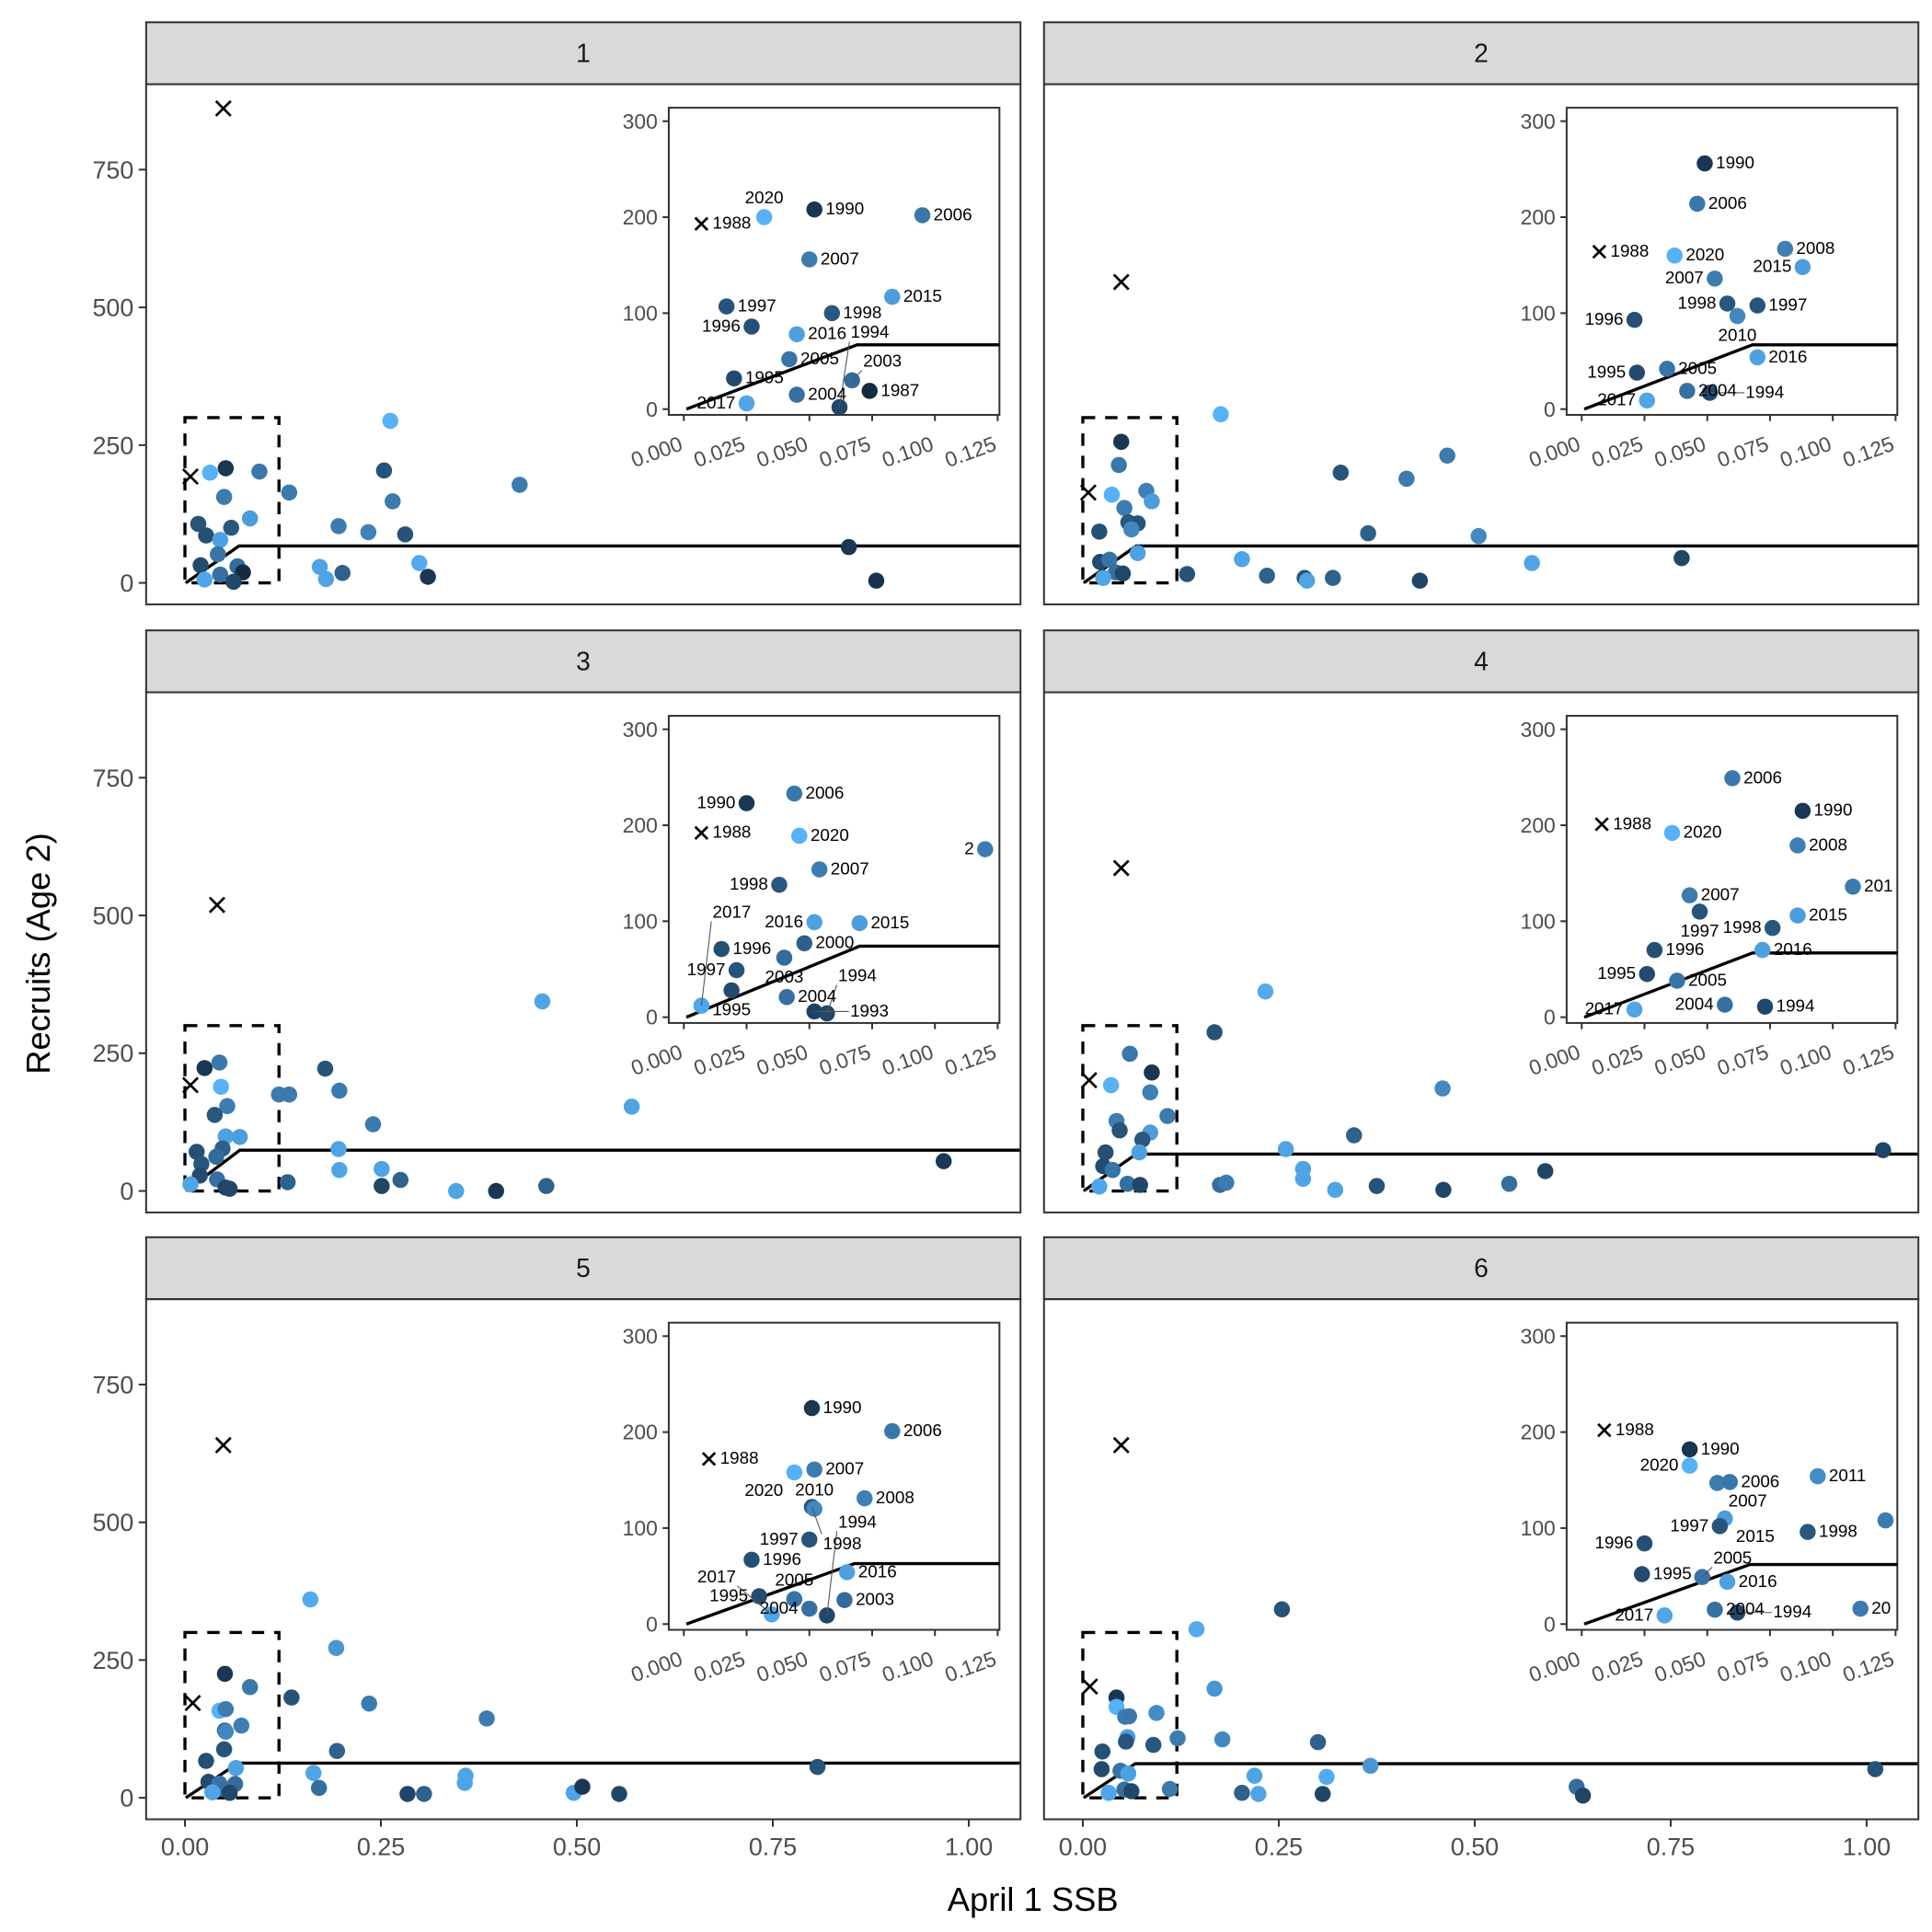 The height and width of the screenshot is (1932, 1932). I want to click on y-tick-label: 250, so click(112, 1053).